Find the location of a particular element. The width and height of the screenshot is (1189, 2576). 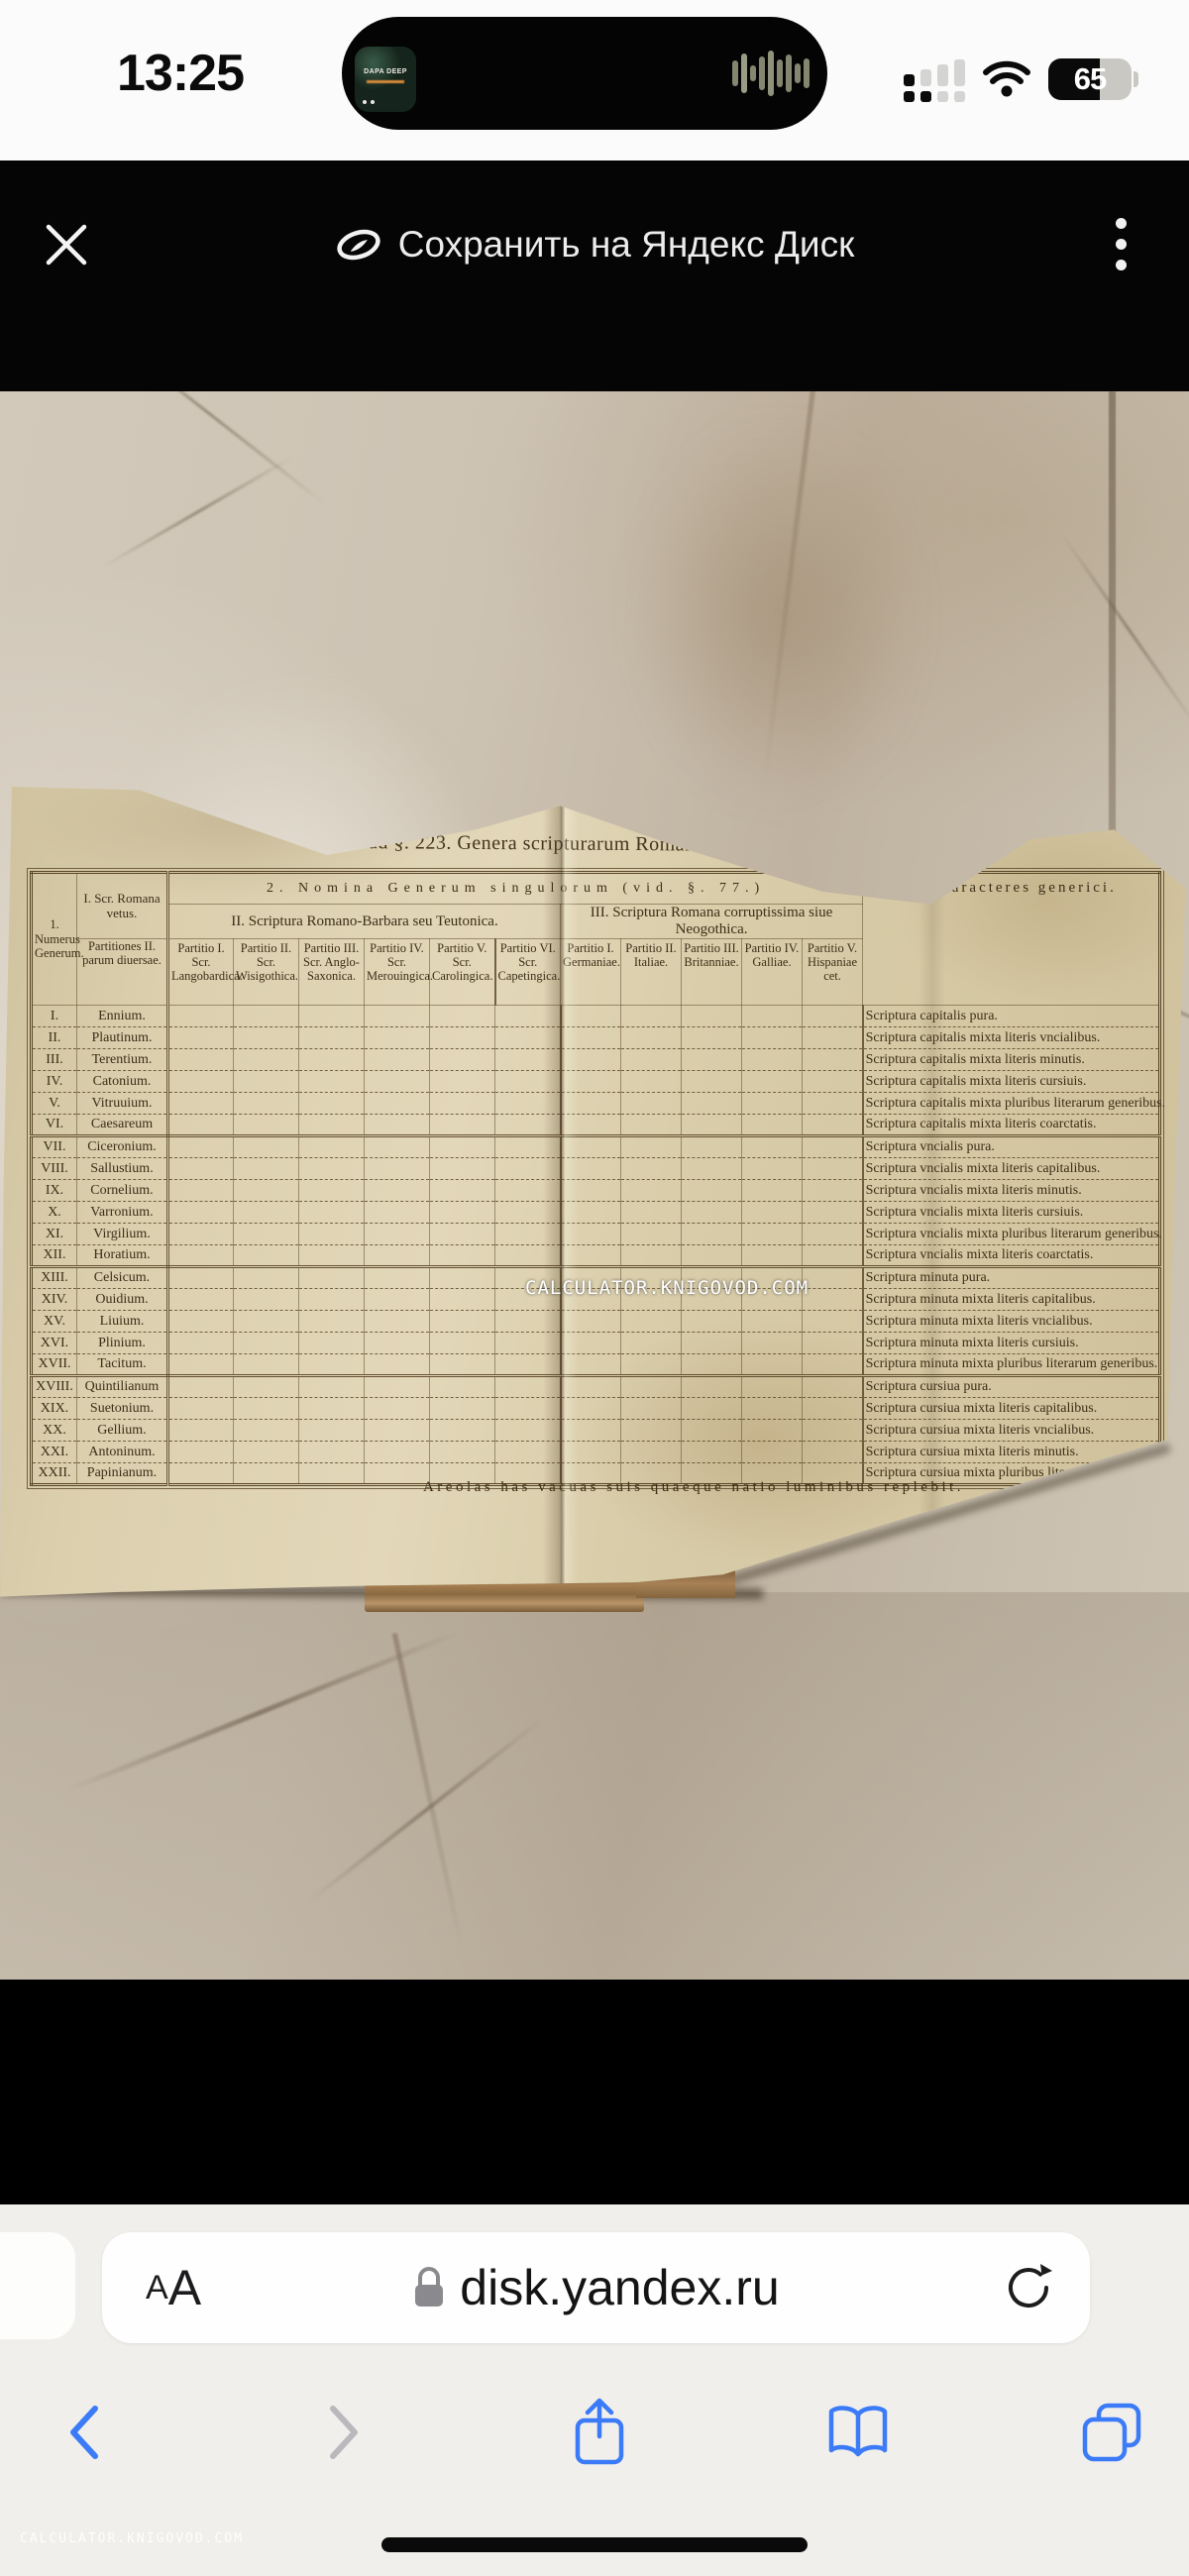

safari-toolbar is located at coordinates (594, 2448).